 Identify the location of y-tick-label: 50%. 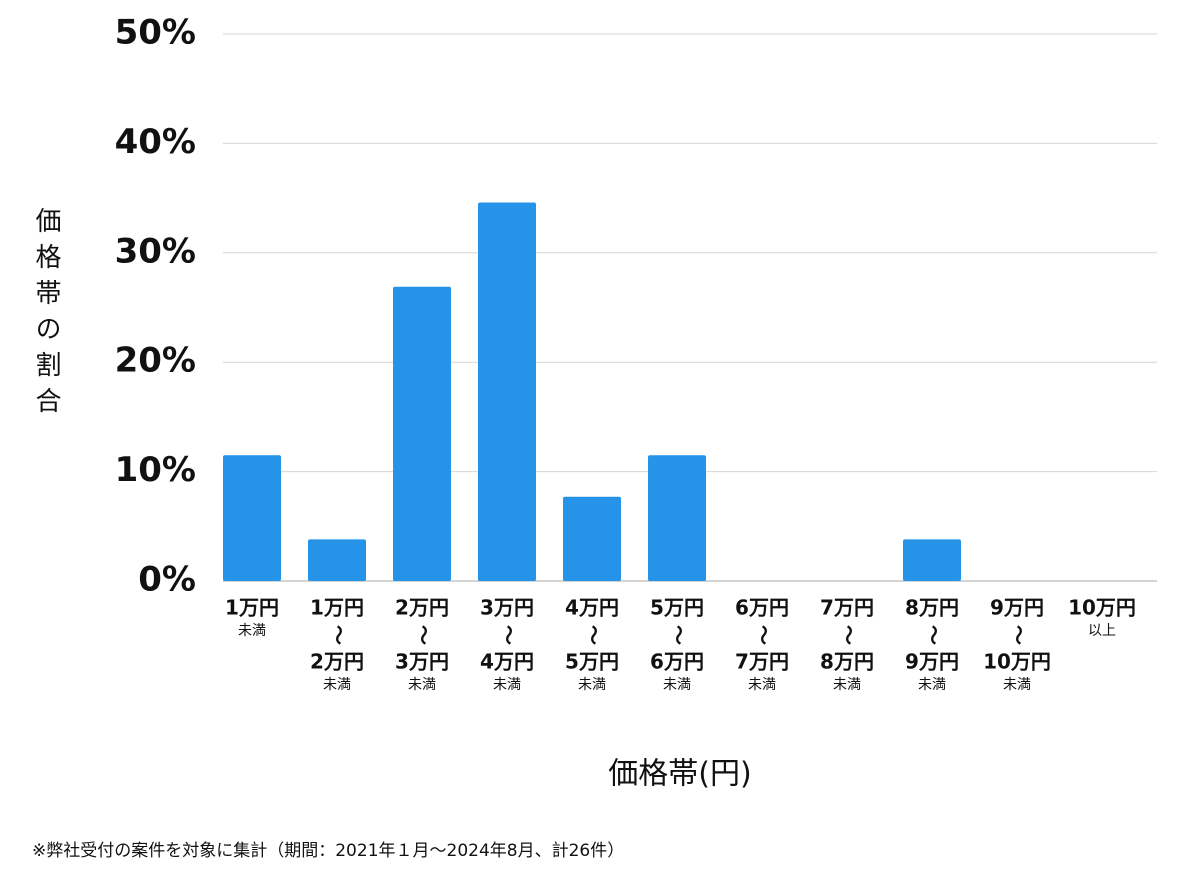
(155, 33).